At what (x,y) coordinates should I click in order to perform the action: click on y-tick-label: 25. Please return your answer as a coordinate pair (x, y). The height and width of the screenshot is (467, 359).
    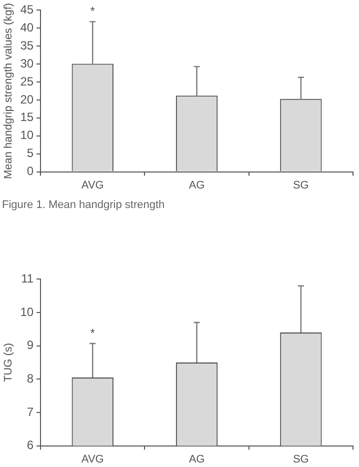
    Looking at the image, I should click on (27, 81).